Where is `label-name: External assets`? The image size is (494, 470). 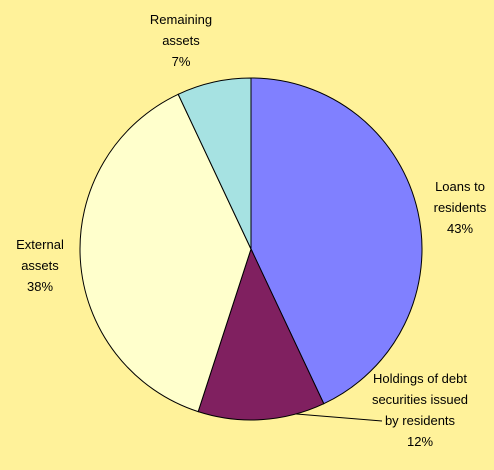
label-name: External assets is located at coordinates (40, 255).